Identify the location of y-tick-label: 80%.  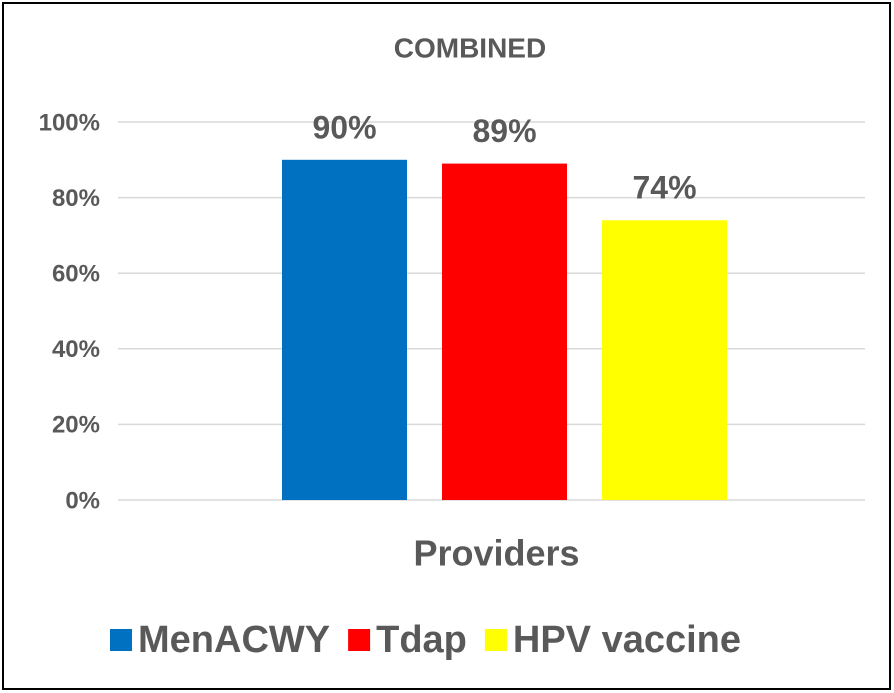
(76, 198).